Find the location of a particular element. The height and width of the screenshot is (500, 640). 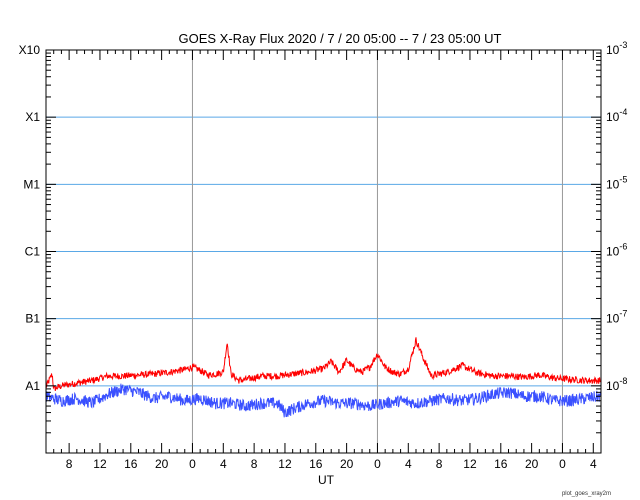

y-label-m1: M1 is located at coordinates (31, 184).